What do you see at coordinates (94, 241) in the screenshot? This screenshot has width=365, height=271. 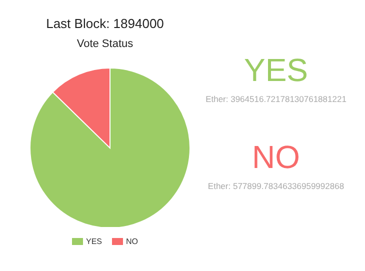 I see `legend-label: YES` at bounding box center [94, 241].